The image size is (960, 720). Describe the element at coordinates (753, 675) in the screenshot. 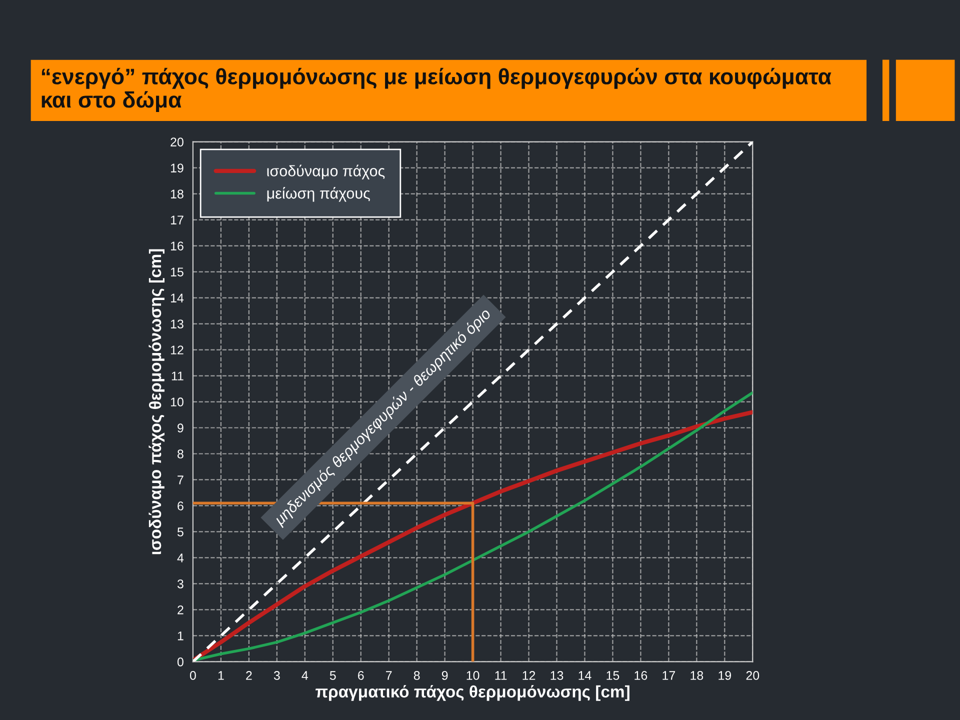

I see `x-tick-label: 20` at that location.